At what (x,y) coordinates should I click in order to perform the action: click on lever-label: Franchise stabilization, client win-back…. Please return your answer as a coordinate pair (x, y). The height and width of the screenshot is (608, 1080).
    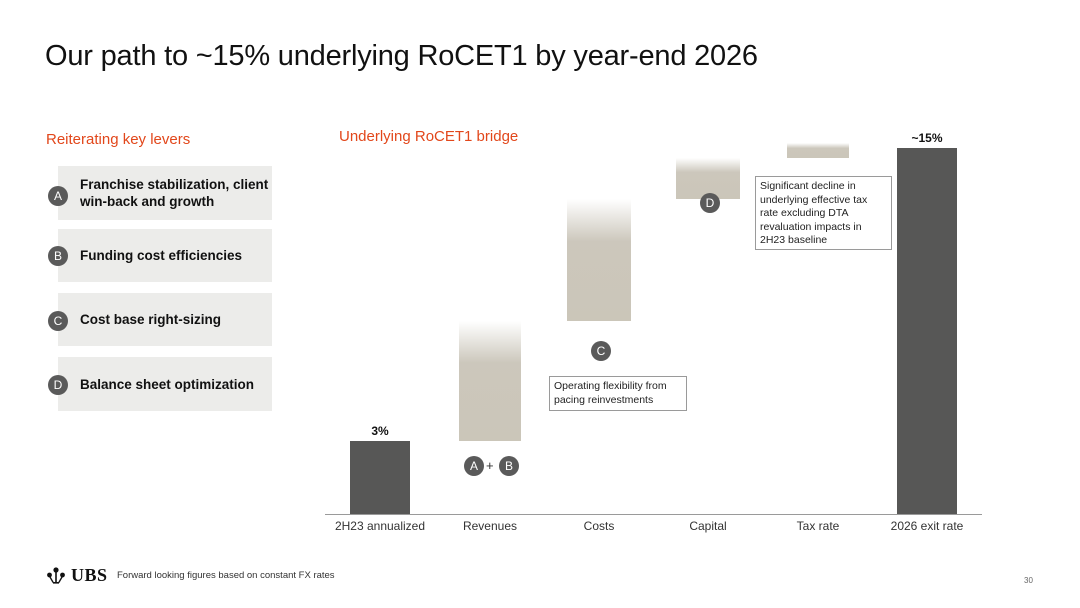
    Looking at the image, I should click on (174, 193).